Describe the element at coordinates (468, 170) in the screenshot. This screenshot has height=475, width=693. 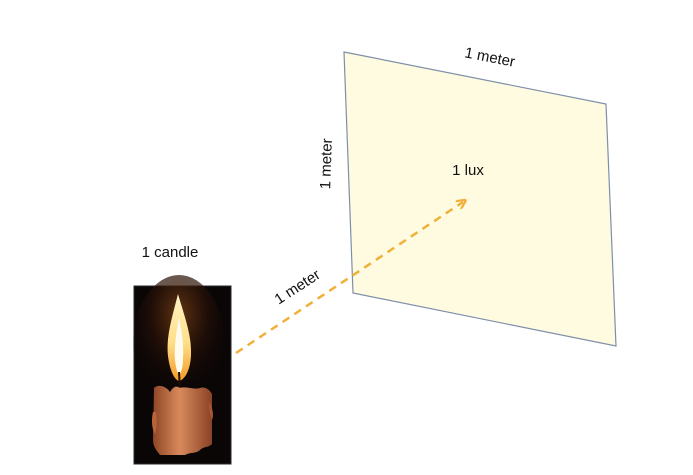
I see `illuminance-label: 1 lux` at that location.